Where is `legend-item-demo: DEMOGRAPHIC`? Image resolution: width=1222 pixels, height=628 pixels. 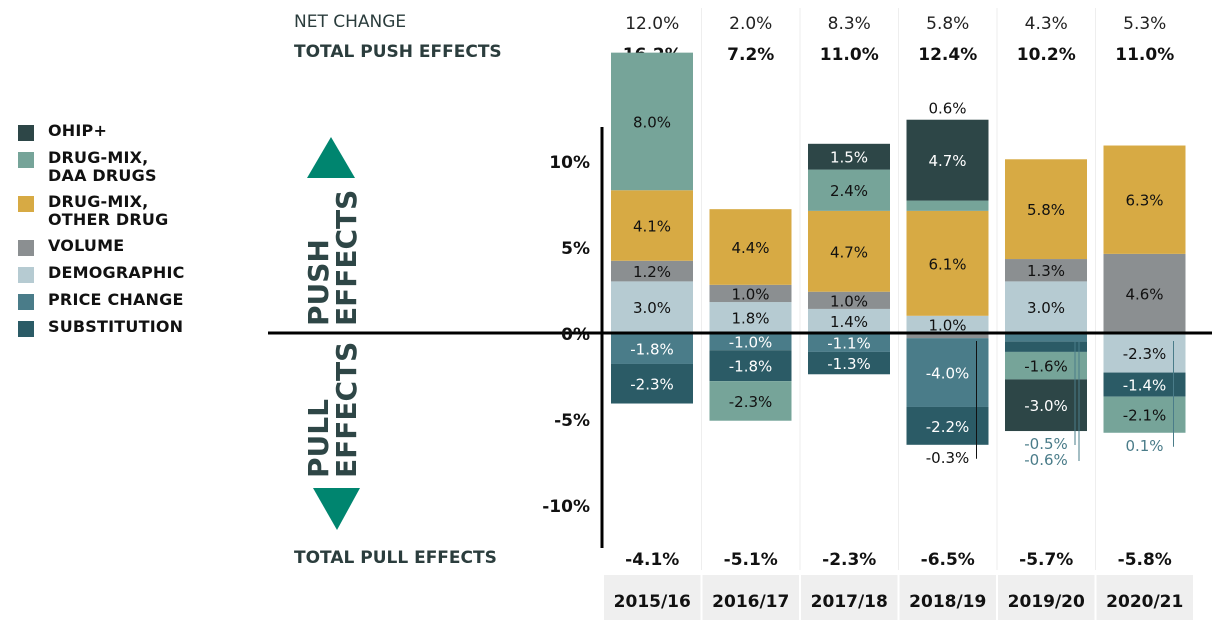
legend-item-demo: DEMOGRAPHIC is located at coordinates (101, 273).